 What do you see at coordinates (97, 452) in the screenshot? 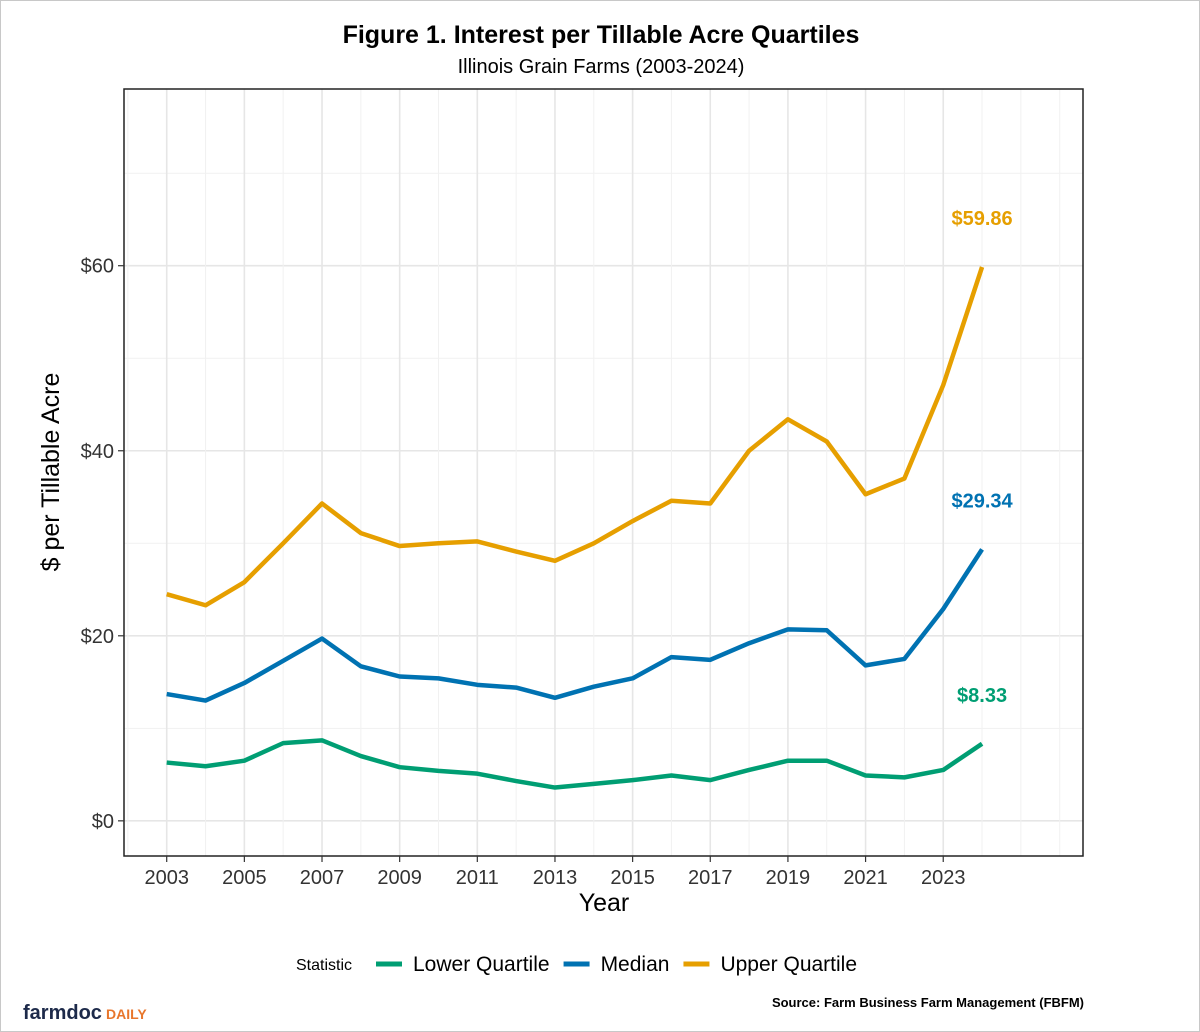
I see `y-tick-label: $40` at bounding box center [97, 452].